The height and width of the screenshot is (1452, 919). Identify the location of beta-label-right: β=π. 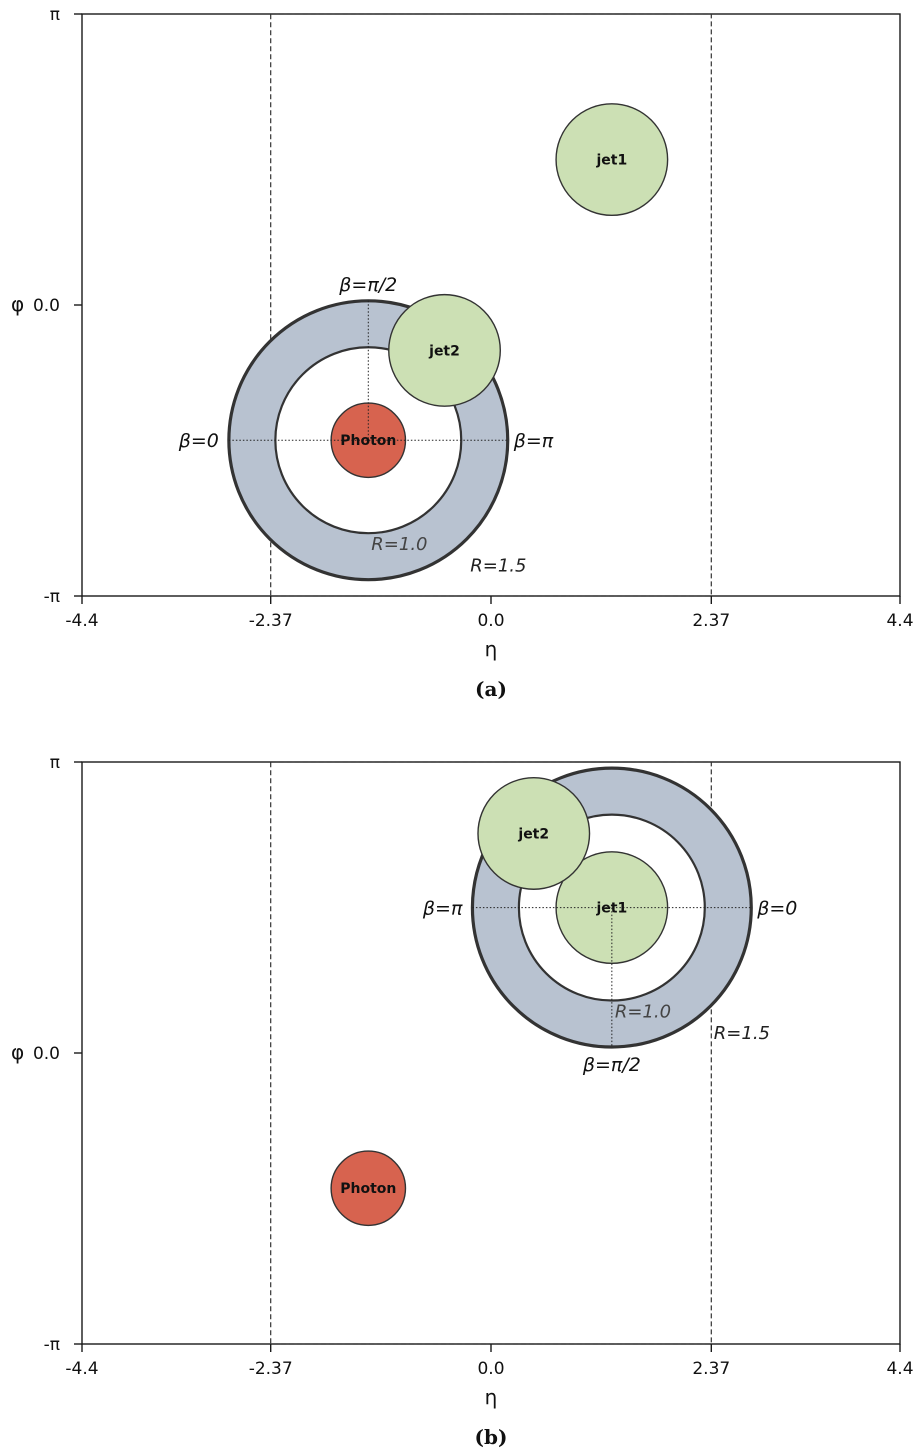
(533, 441).